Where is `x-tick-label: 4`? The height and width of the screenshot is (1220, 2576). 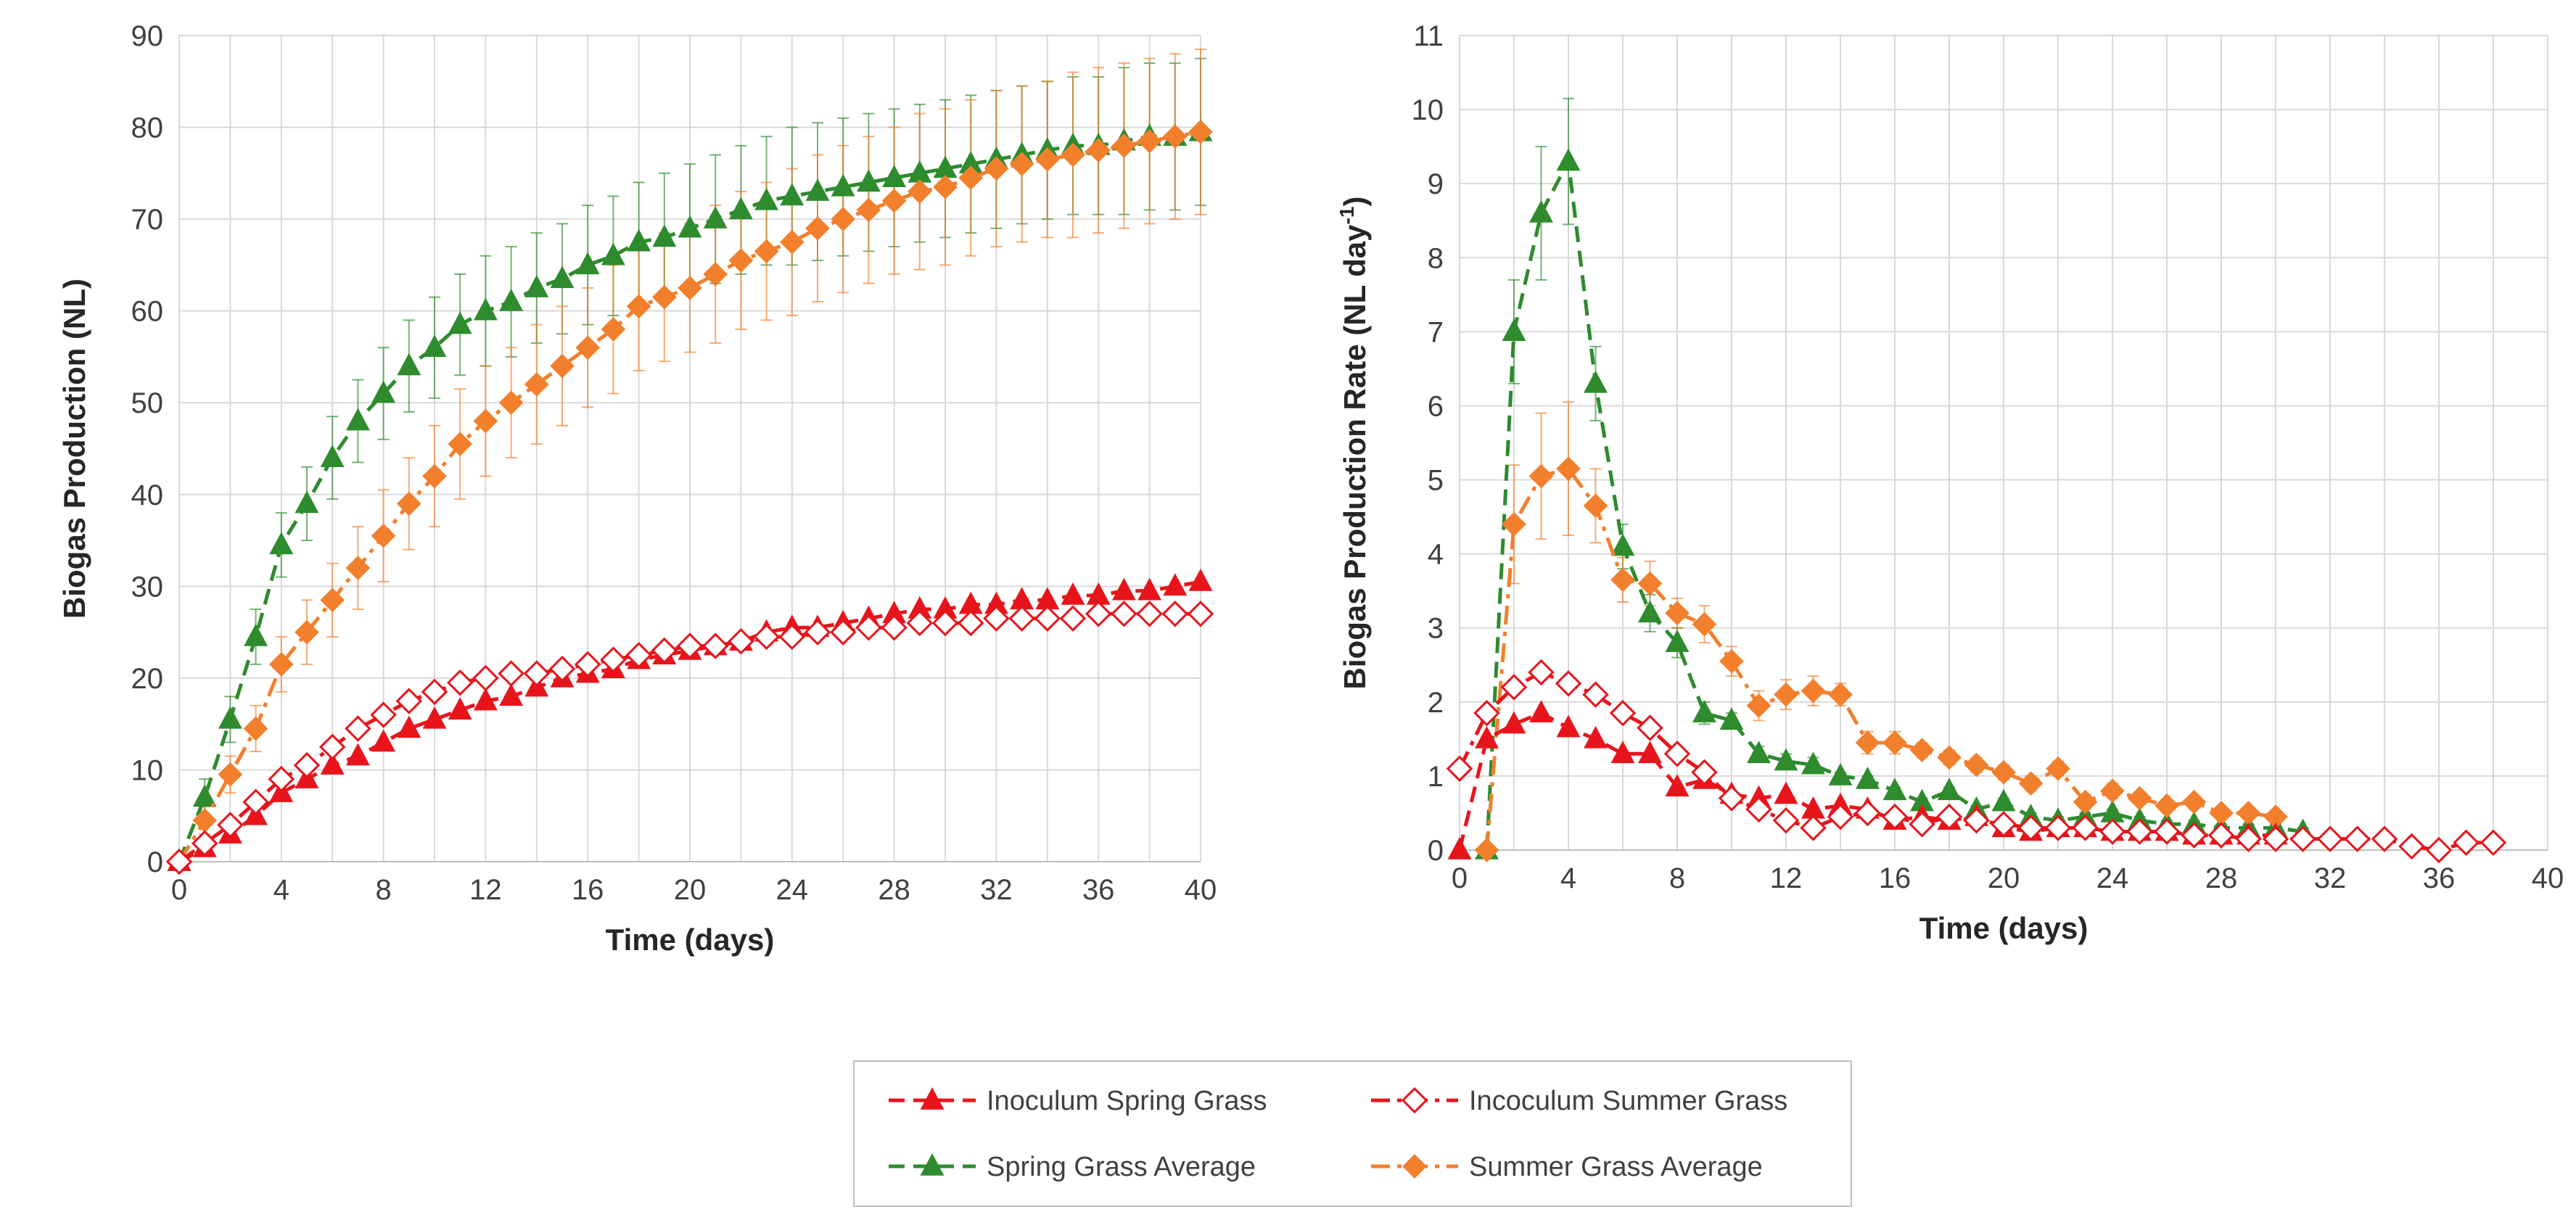
x-tick-label: 4 is located at coordinates (281, 890).